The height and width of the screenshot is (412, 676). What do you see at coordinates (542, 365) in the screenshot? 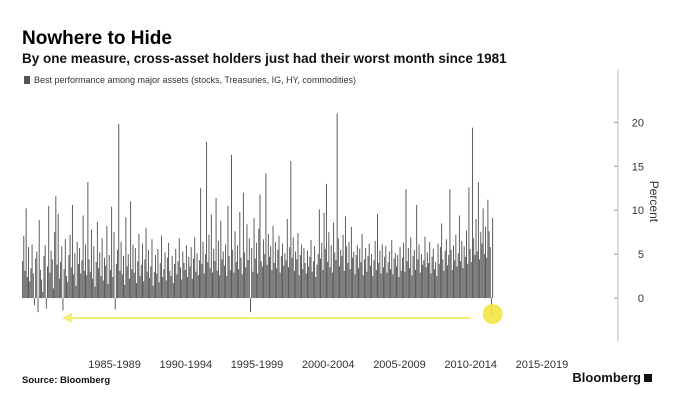
I see `x-tick-label: 2015-2019` at bounding box center [542, 365].